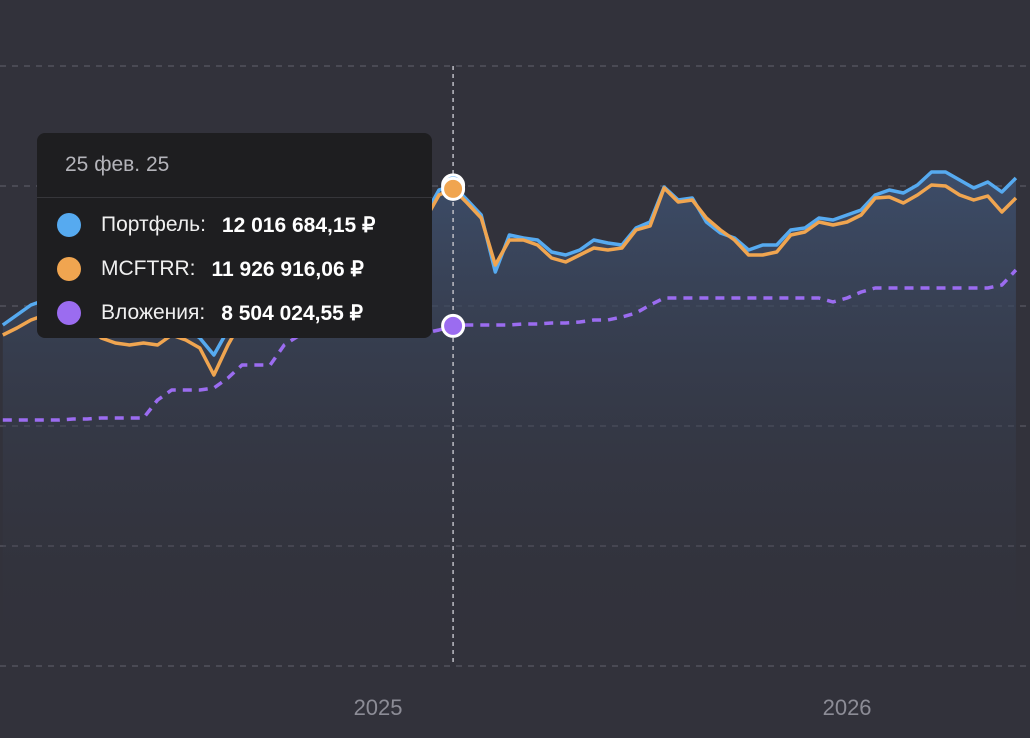 The image size is (1030, 738). I want to click on x-tick-label: 2025, so click(378, 707).